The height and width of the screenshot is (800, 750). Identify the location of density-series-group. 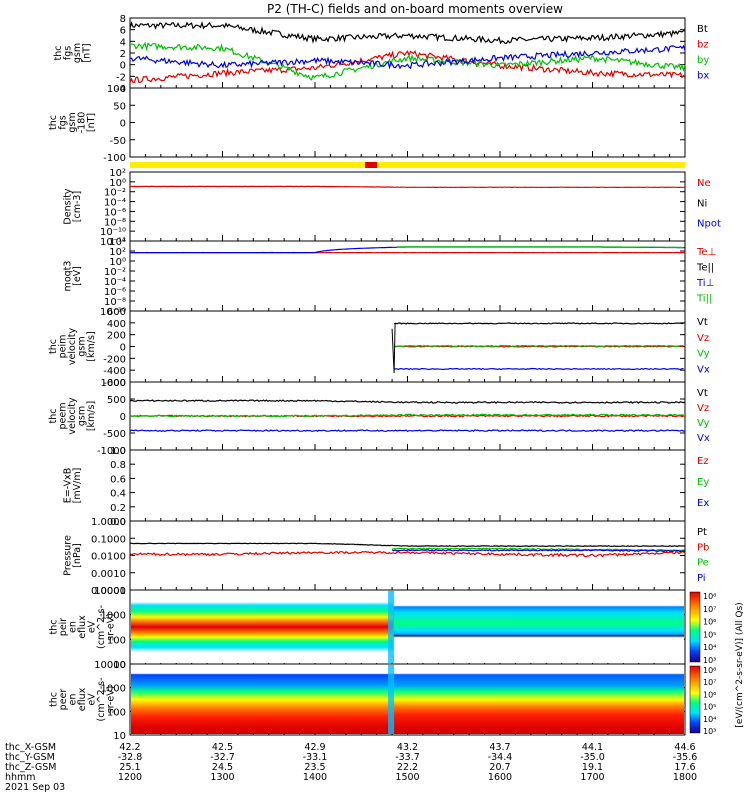
(407, 187).